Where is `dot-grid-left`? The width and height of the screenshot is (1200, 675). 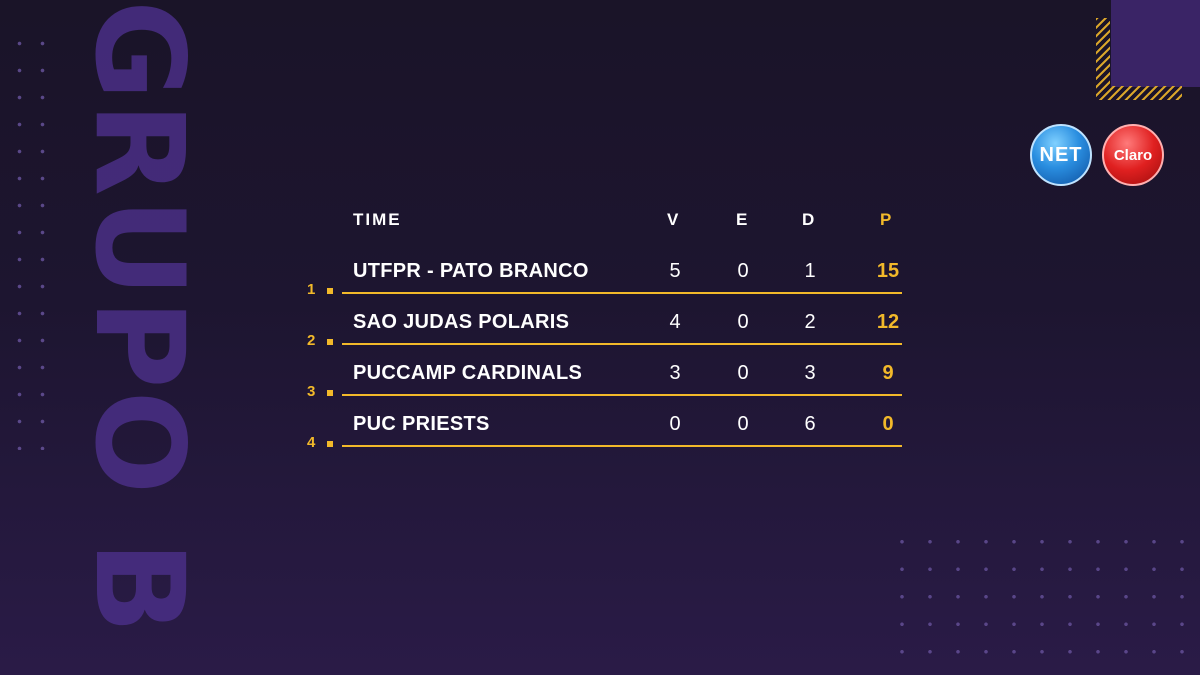 dot-grid-left is located at coordinates (33, 240).